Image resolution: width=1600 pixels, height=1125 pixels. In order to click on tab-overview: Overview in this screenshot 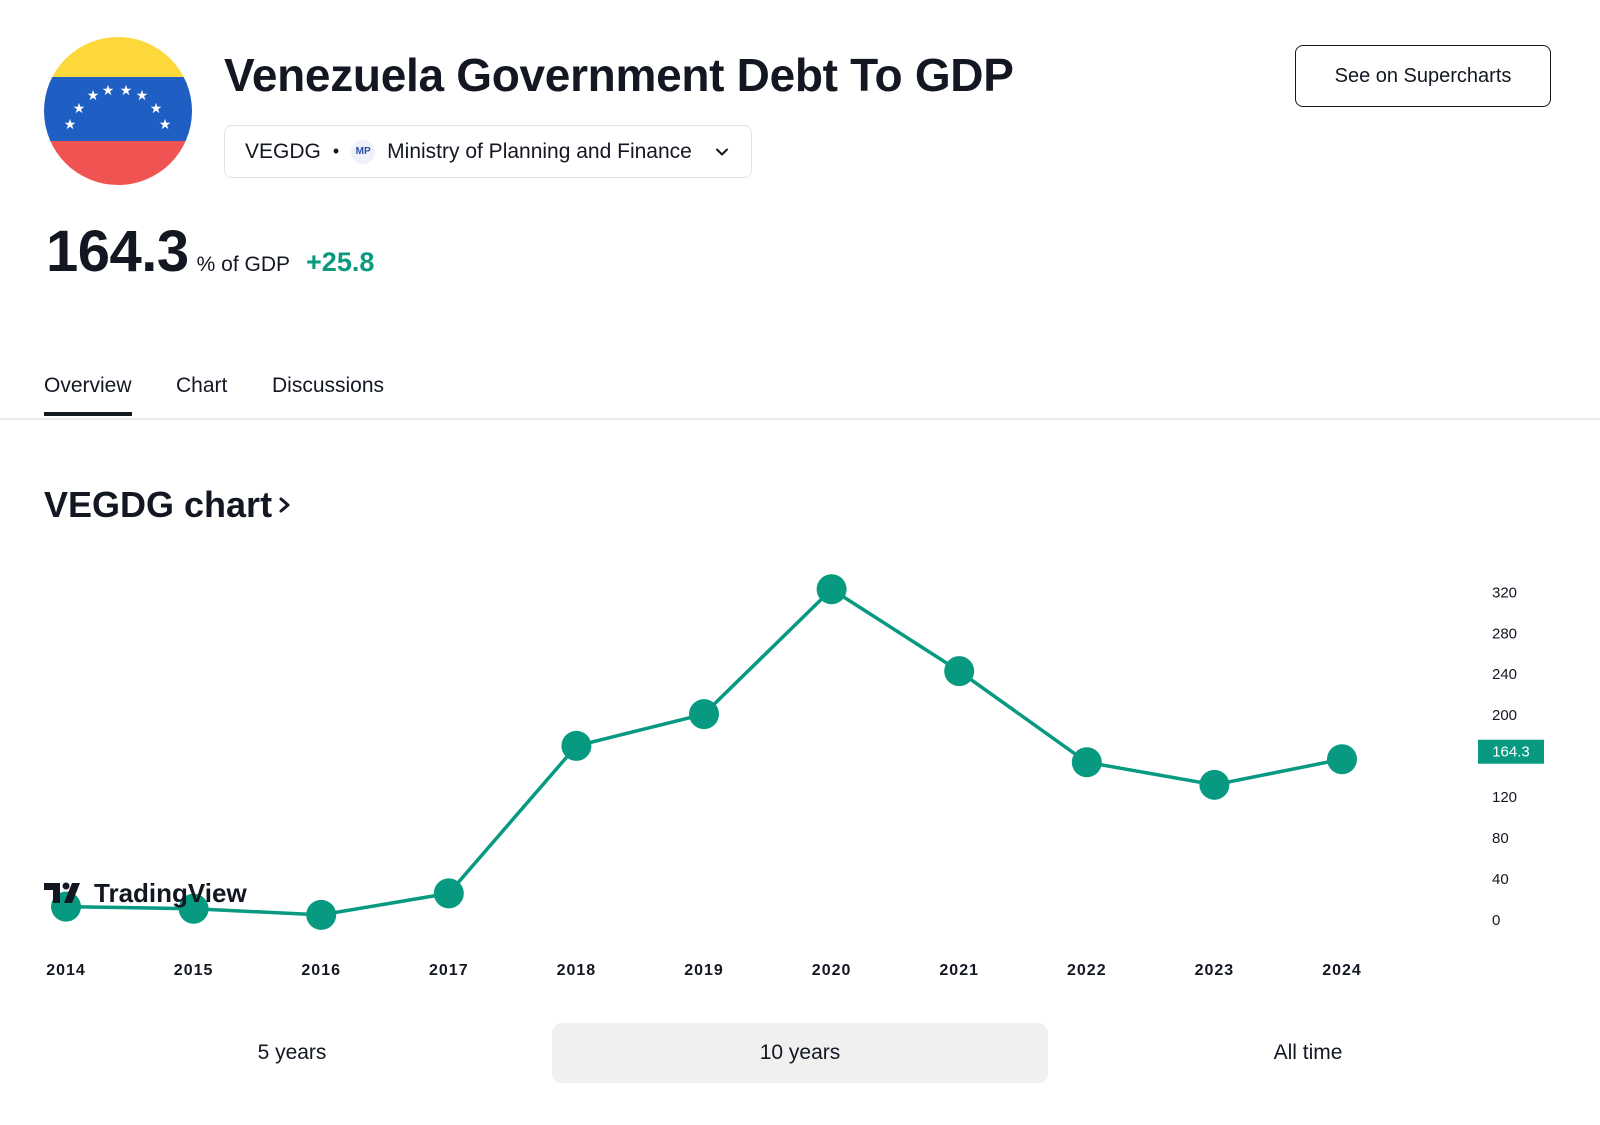, I will do `click(88, 395)`.